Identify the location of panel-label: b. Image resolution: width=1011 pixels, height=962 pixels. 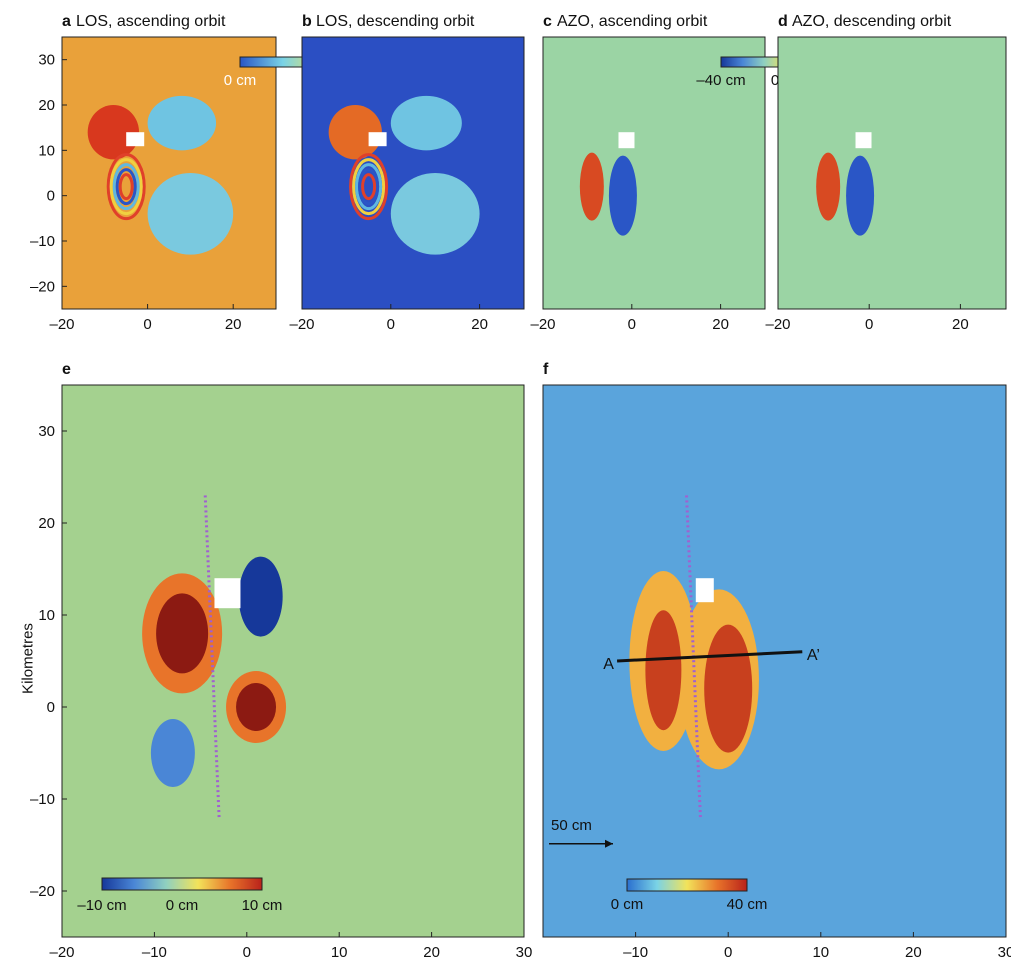
(307, 21).